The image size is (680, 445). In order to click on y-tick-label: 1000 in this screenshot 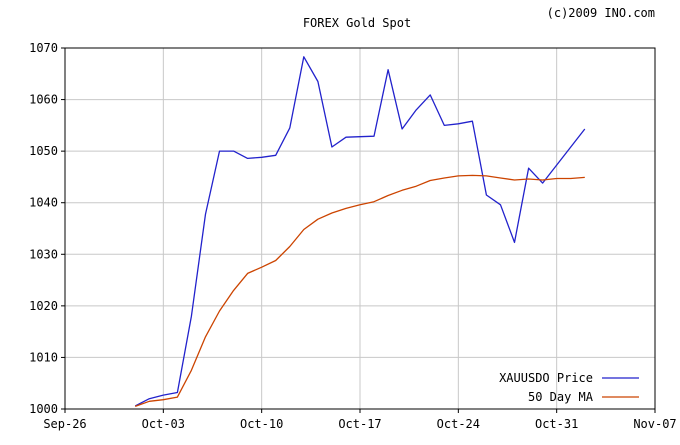, I will do `click(43, 409)`.